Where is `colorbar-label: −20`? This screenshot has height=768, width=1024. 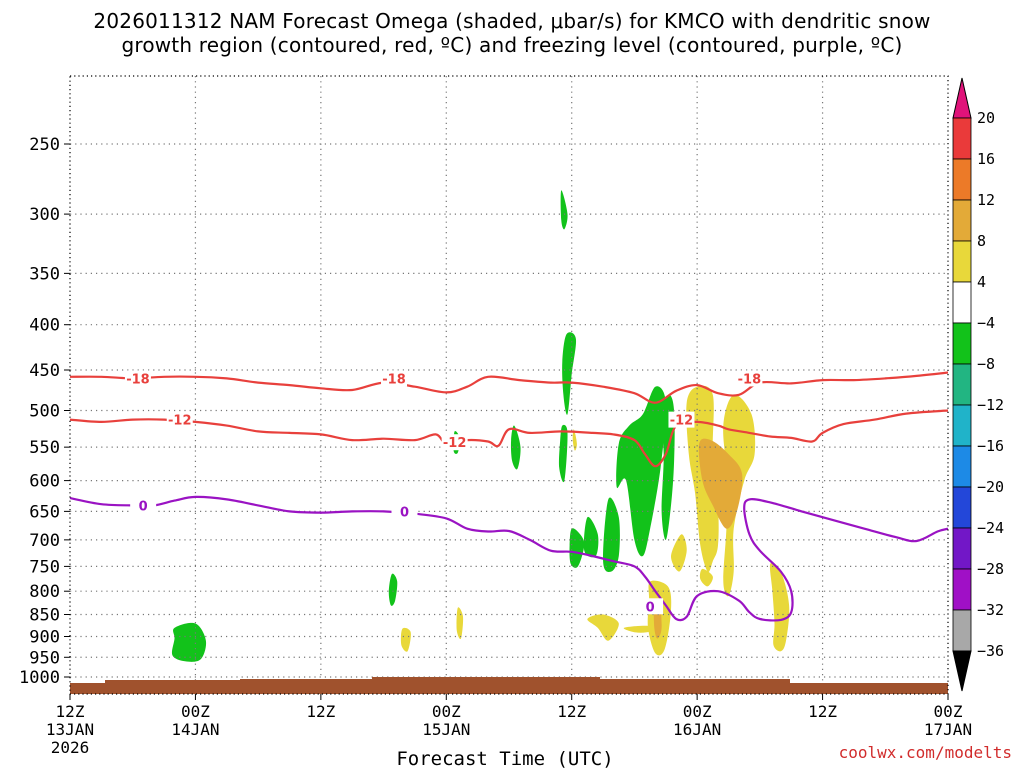 colorbar-label: −20 is located at coordinates (990, 487).